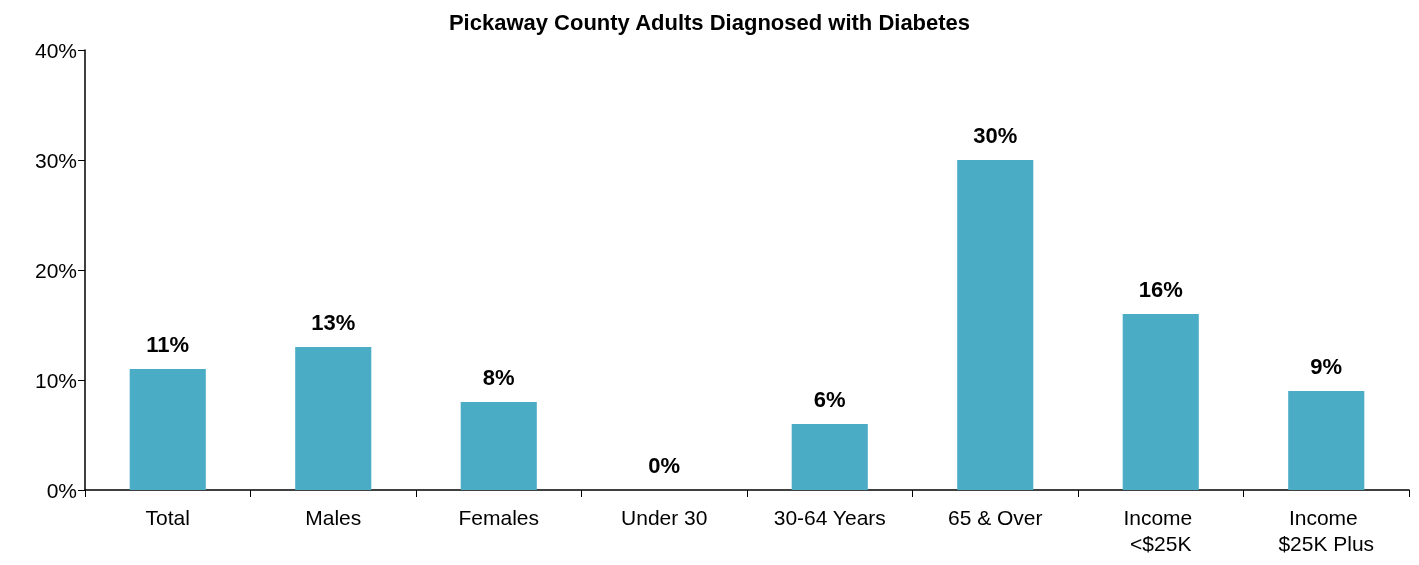 Image resolution: width=1419 pixels, height=565 pixels. What do you see at coordinates (829, 399) in the screenshot?
I see `data-label: 6%` at bounding box center [829, 399].